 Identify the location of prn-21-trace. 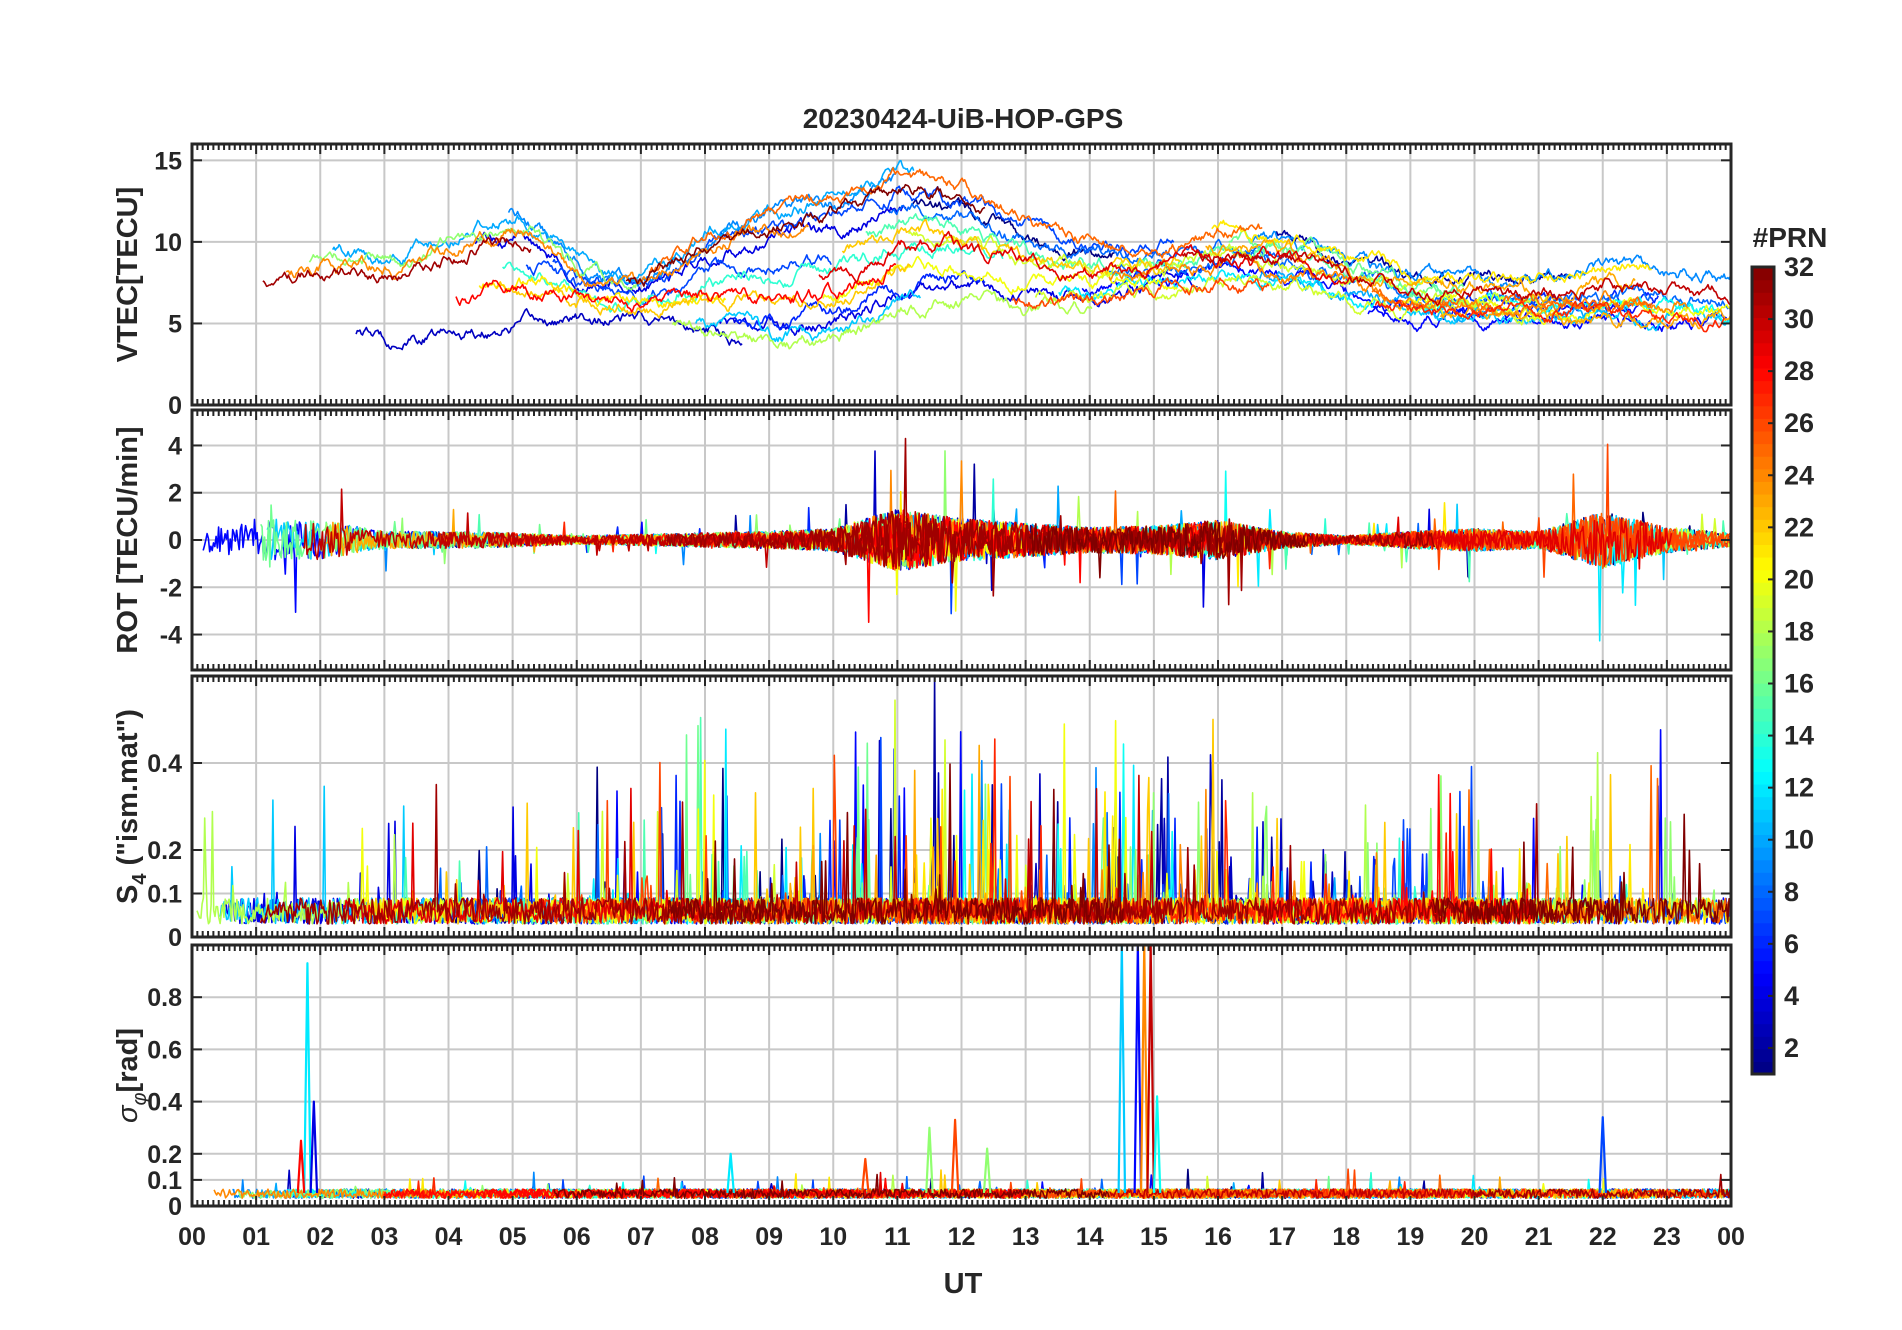
(1431, 252).